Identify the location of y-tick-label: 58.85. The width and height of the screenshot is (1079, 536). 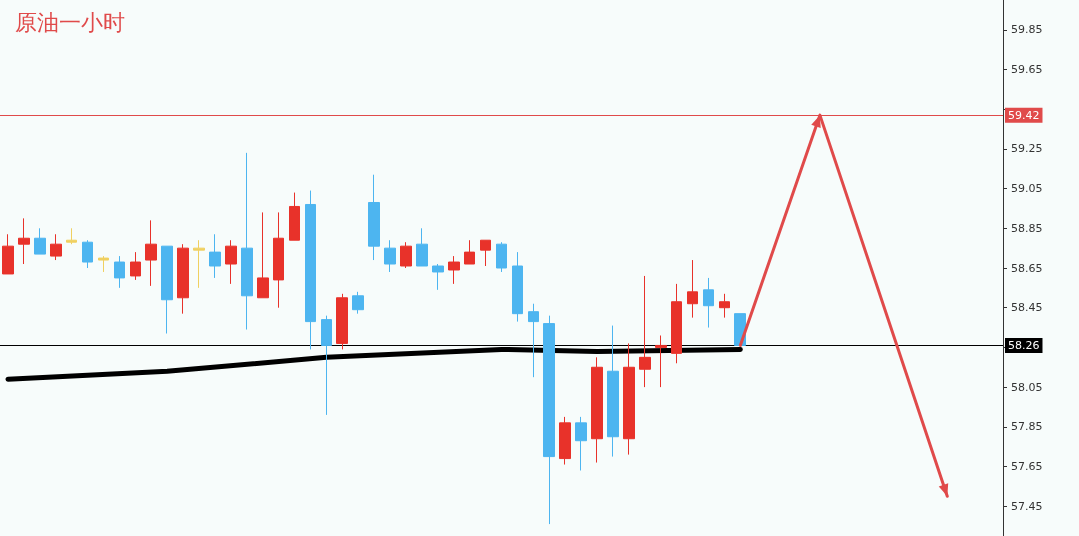
(1027, 228).